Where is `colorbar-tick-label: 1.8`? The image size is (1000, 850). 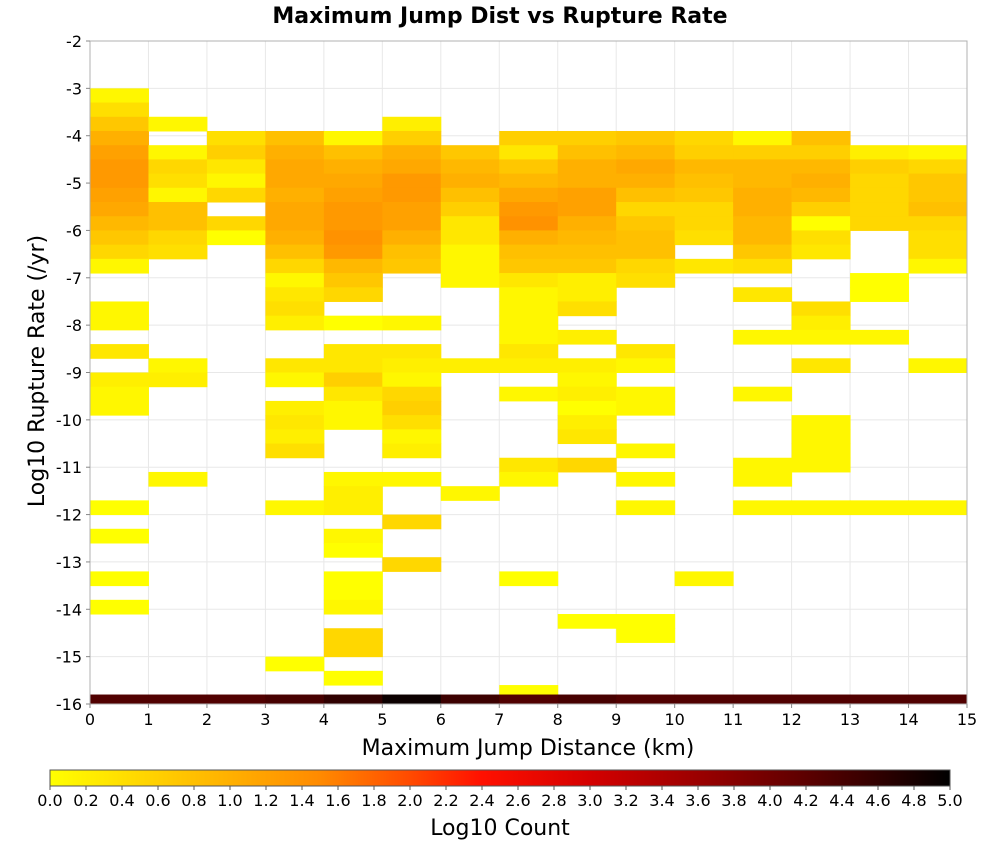 colorbar-tick-label: 1.8 is located at coordinates (373, 800).